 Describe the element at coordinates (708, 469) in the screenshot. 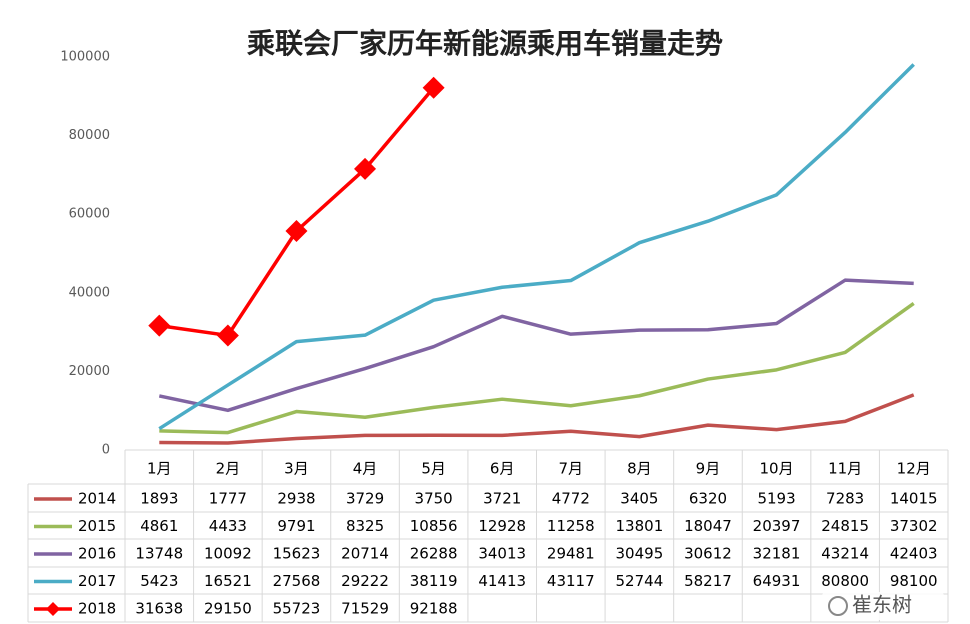

I see `x-tick-label: 9月` at that location.